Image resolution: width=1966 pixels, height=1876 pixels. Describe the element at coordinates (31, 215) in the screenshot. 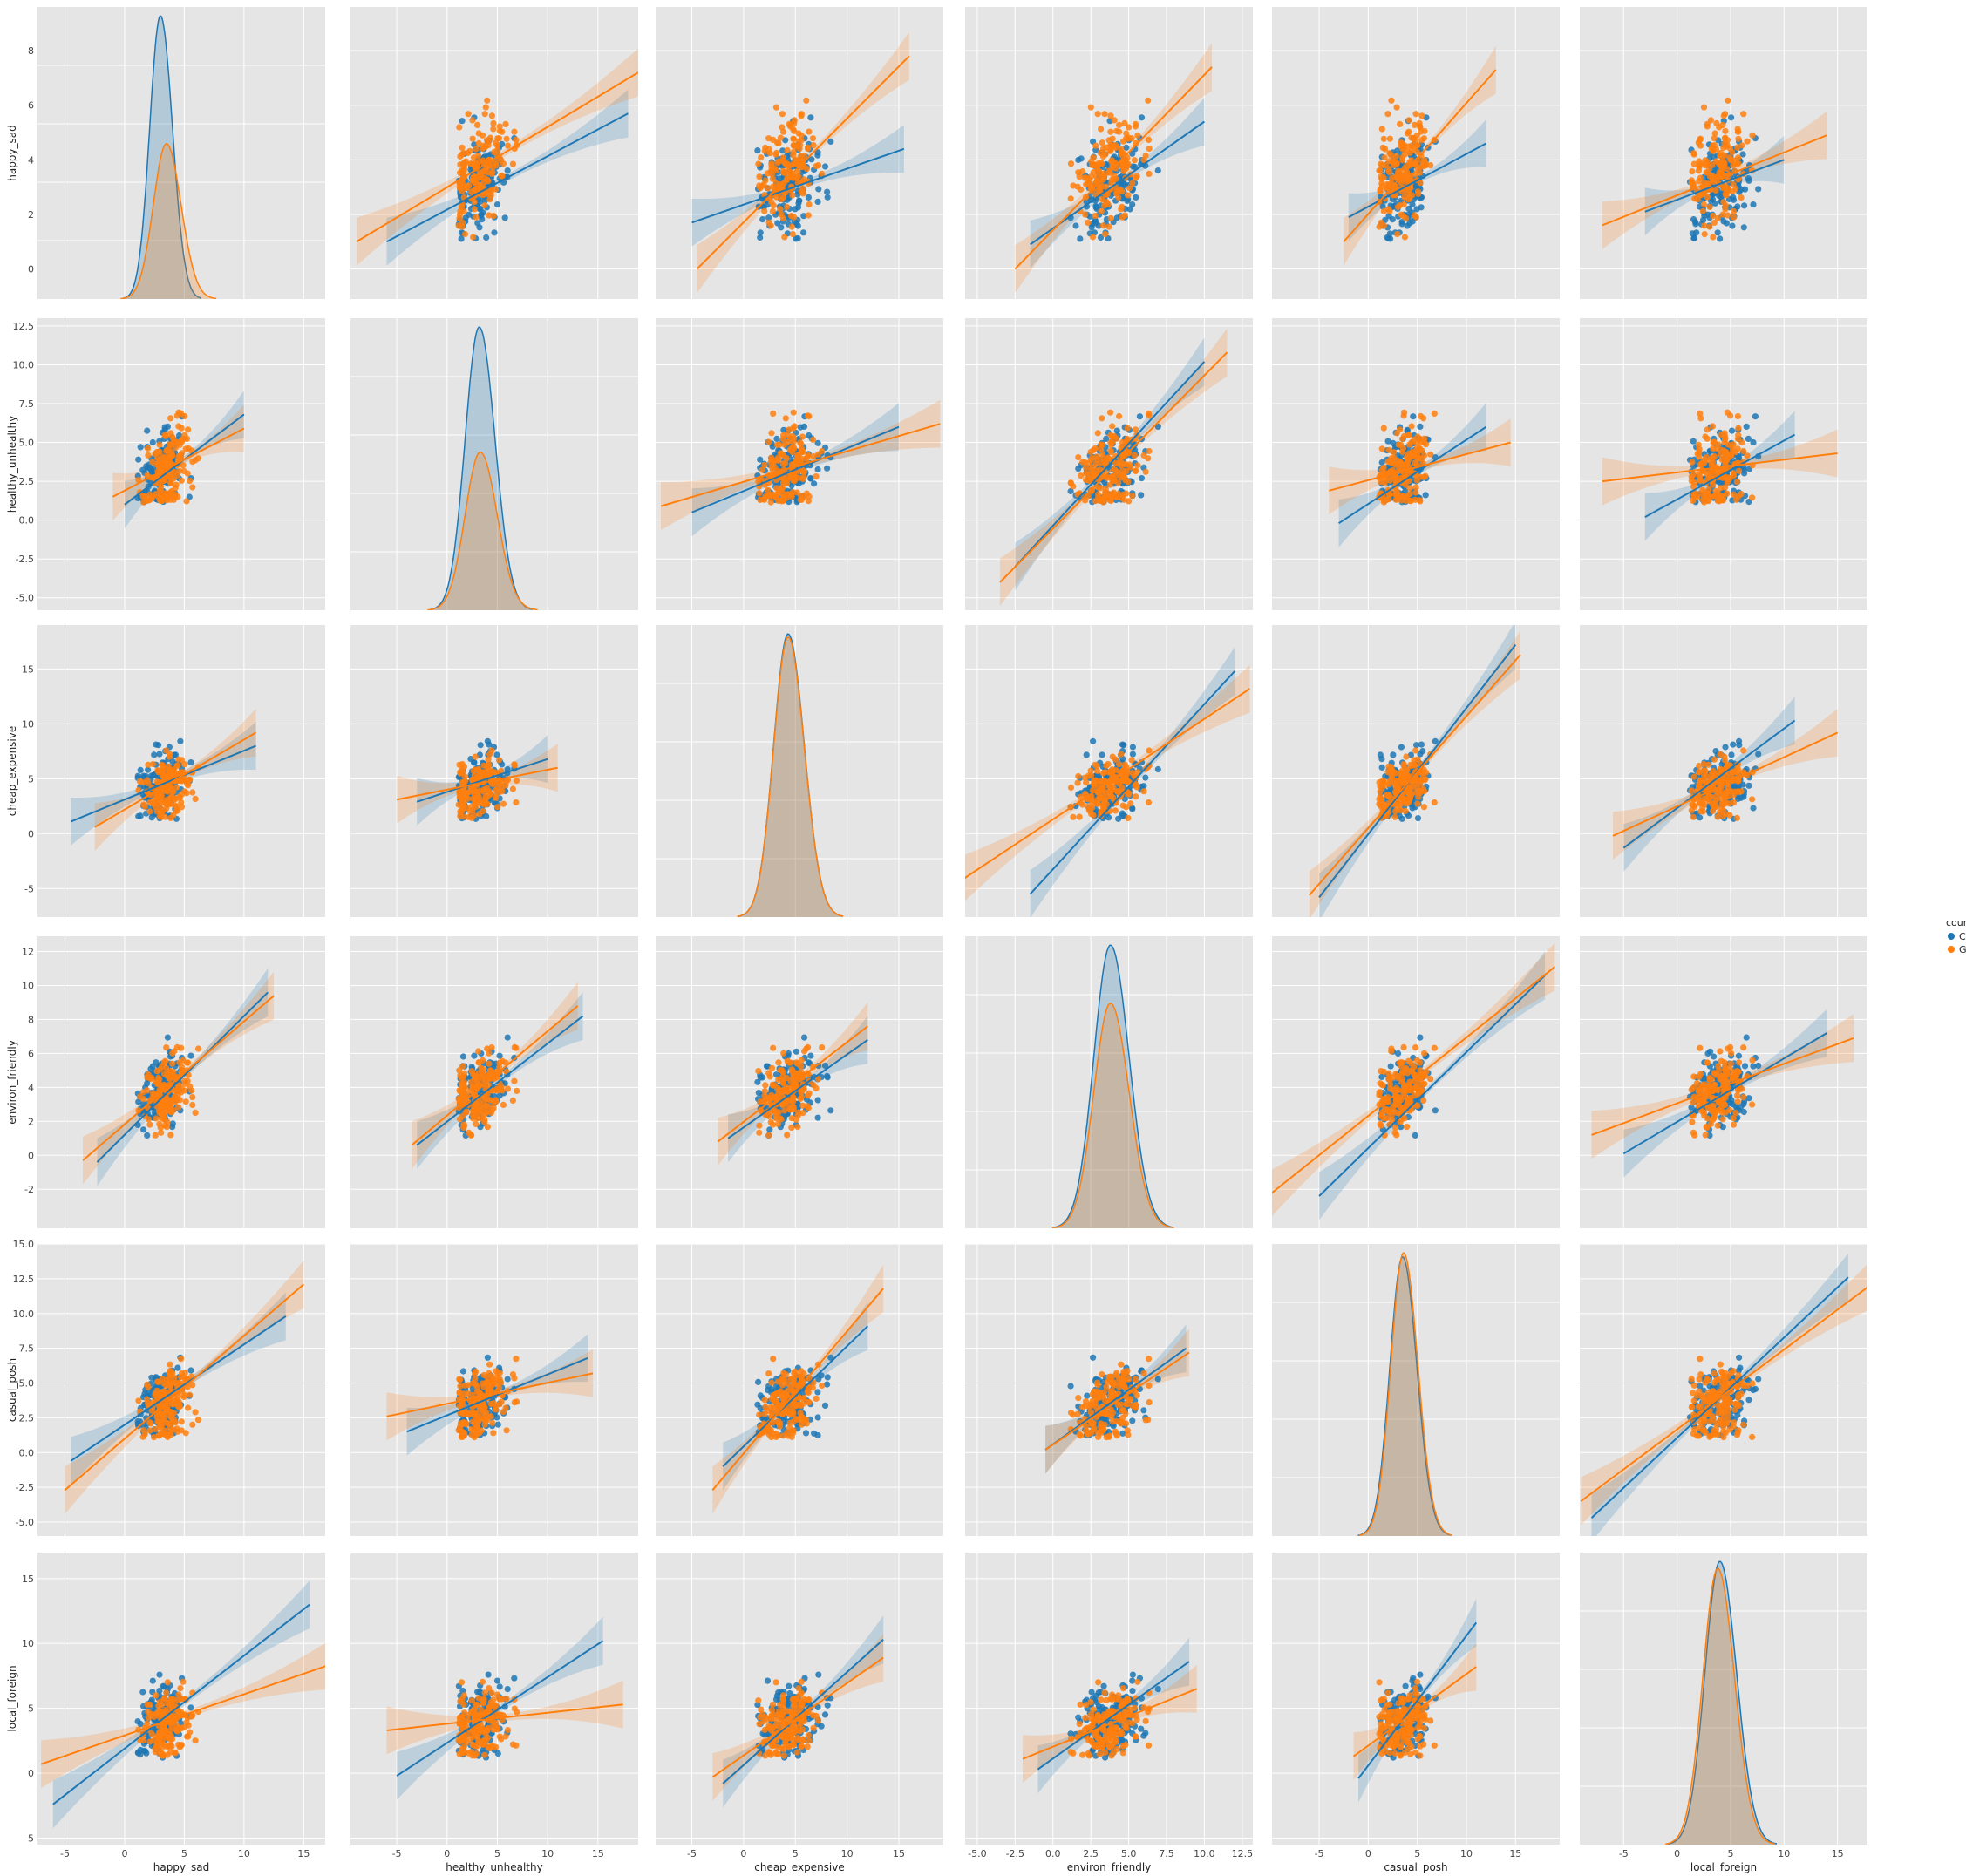

I see `y-tick-label: 2` at that location.